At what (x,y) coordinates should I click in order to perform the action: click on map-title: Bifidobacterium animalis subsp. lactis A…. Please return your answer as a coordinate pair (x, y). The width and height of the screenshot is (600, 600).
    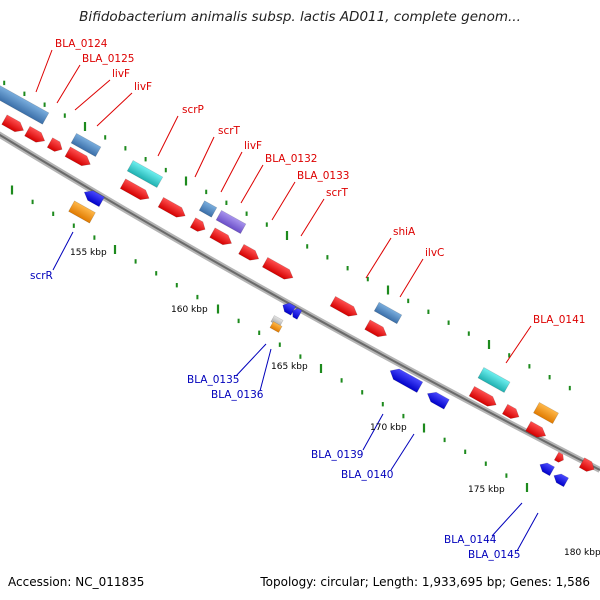
    Looking at the image, I should click on (300, 17).